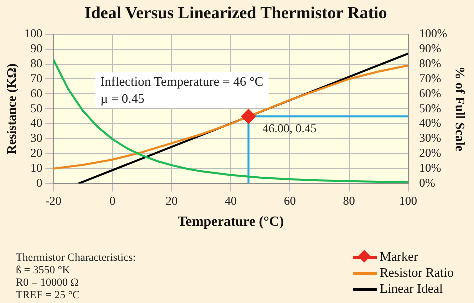 The image size is (474, 303). Describe the element at coordinates (122, 98) in the screenshot. I see `annotation: µ = 0.45` at that location.